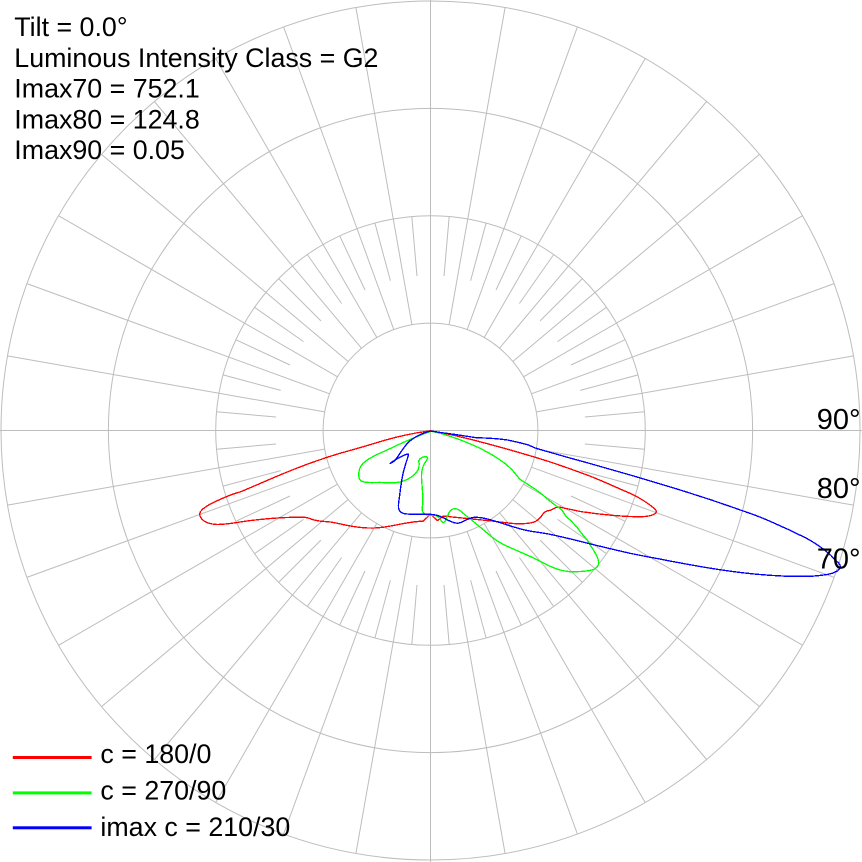  What do you see at coordinates (195, 827) in the screenshot?
I see `svg-text: imax c = 210/30` at bounding box center [195, 827].